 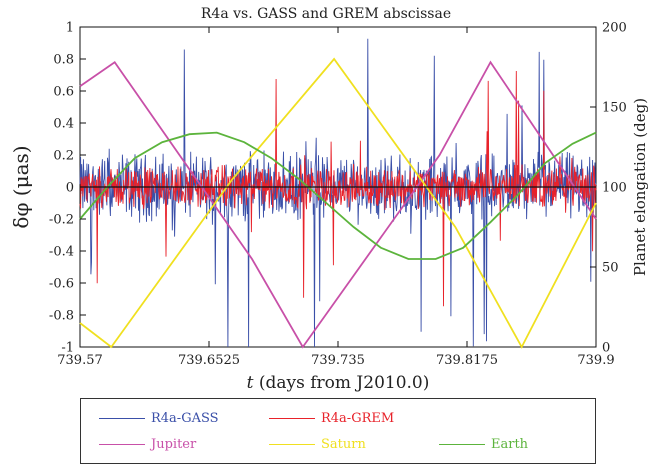 I want to click on legend-label: Saturn, so click(x=343, y=444).